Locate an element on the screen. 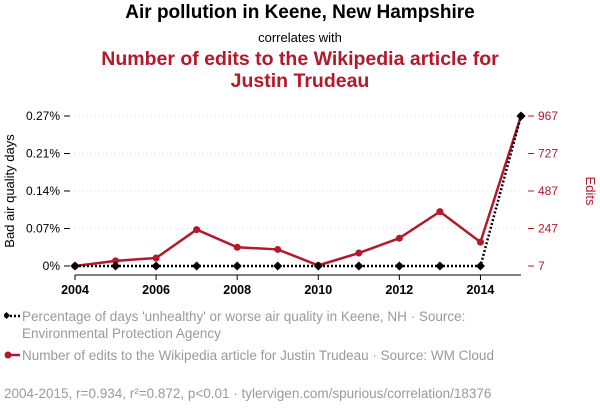 The height and width of the screenshot is (414, 600). x-tick-label: 2004 is located at coordinates (75, 290).